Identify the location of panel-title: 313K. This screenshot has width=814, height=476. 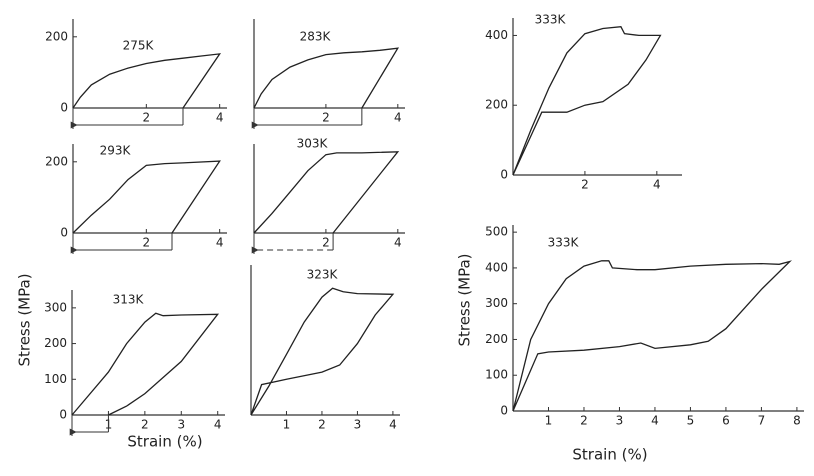
(129, 300).